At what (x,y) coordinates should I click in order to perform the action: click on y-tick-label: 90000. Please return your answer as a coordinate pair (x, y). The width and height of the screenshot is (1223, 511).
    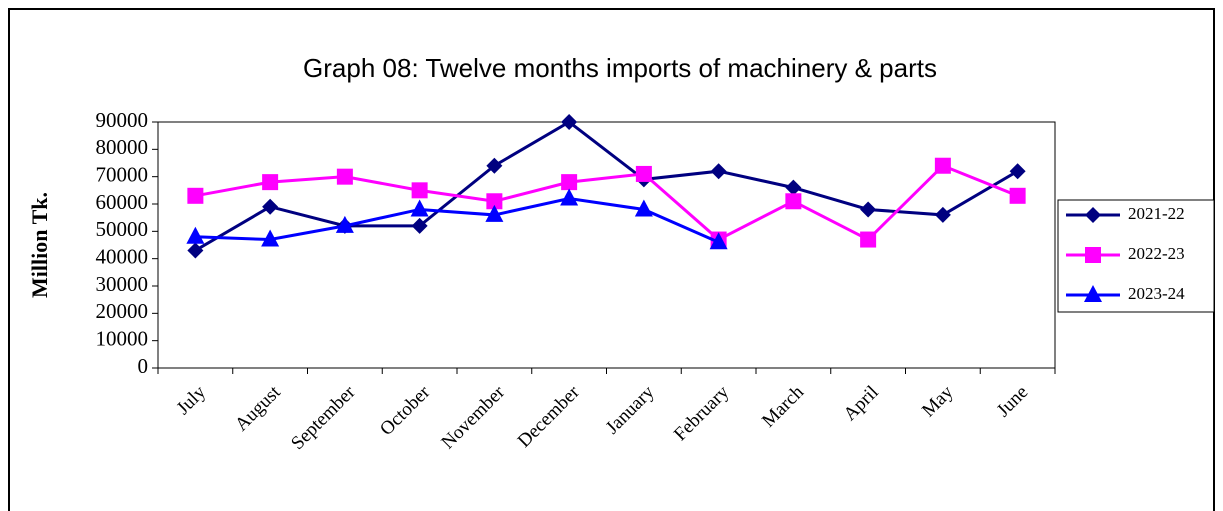
    Looking at the image, I should click on (122, 120).